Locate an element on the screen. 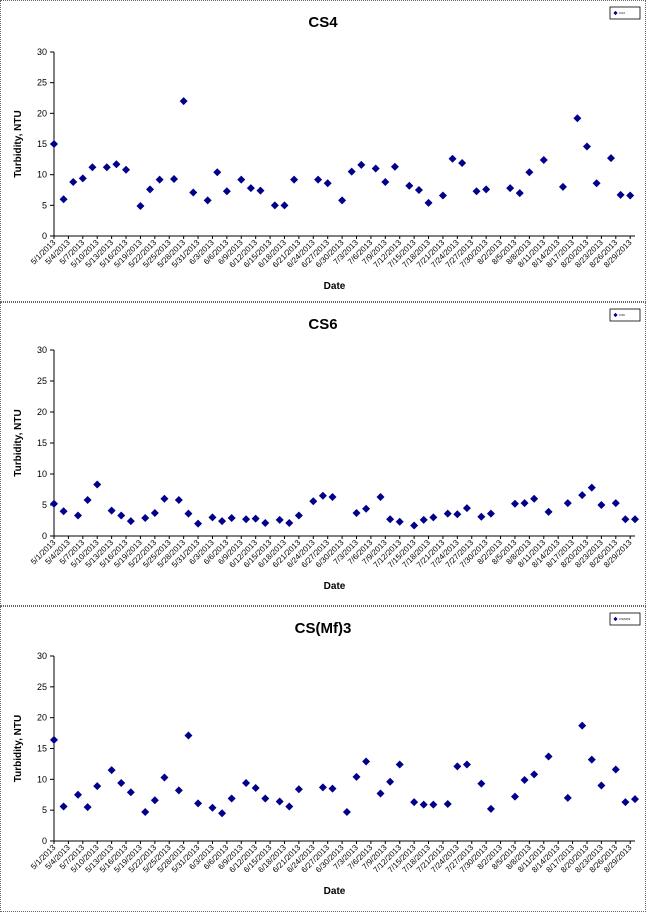 The image size is (648, 913). y-axis-label: Turbidity, NTU is located at coordinates (18, 748).